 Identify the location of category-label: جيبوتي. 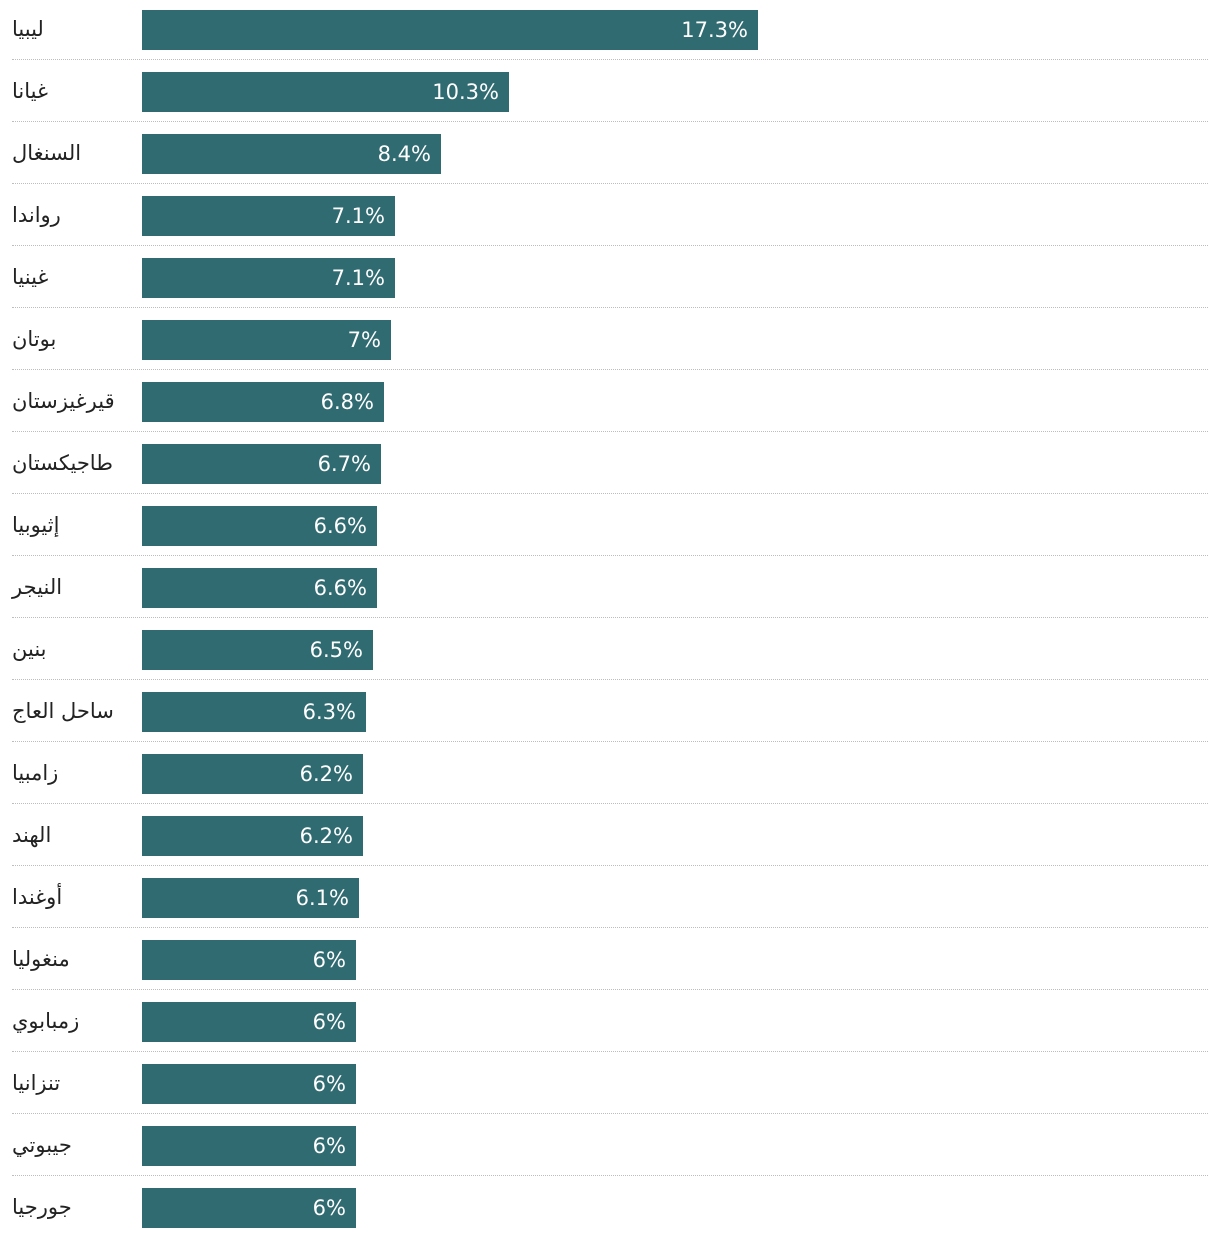
(42, 1145).